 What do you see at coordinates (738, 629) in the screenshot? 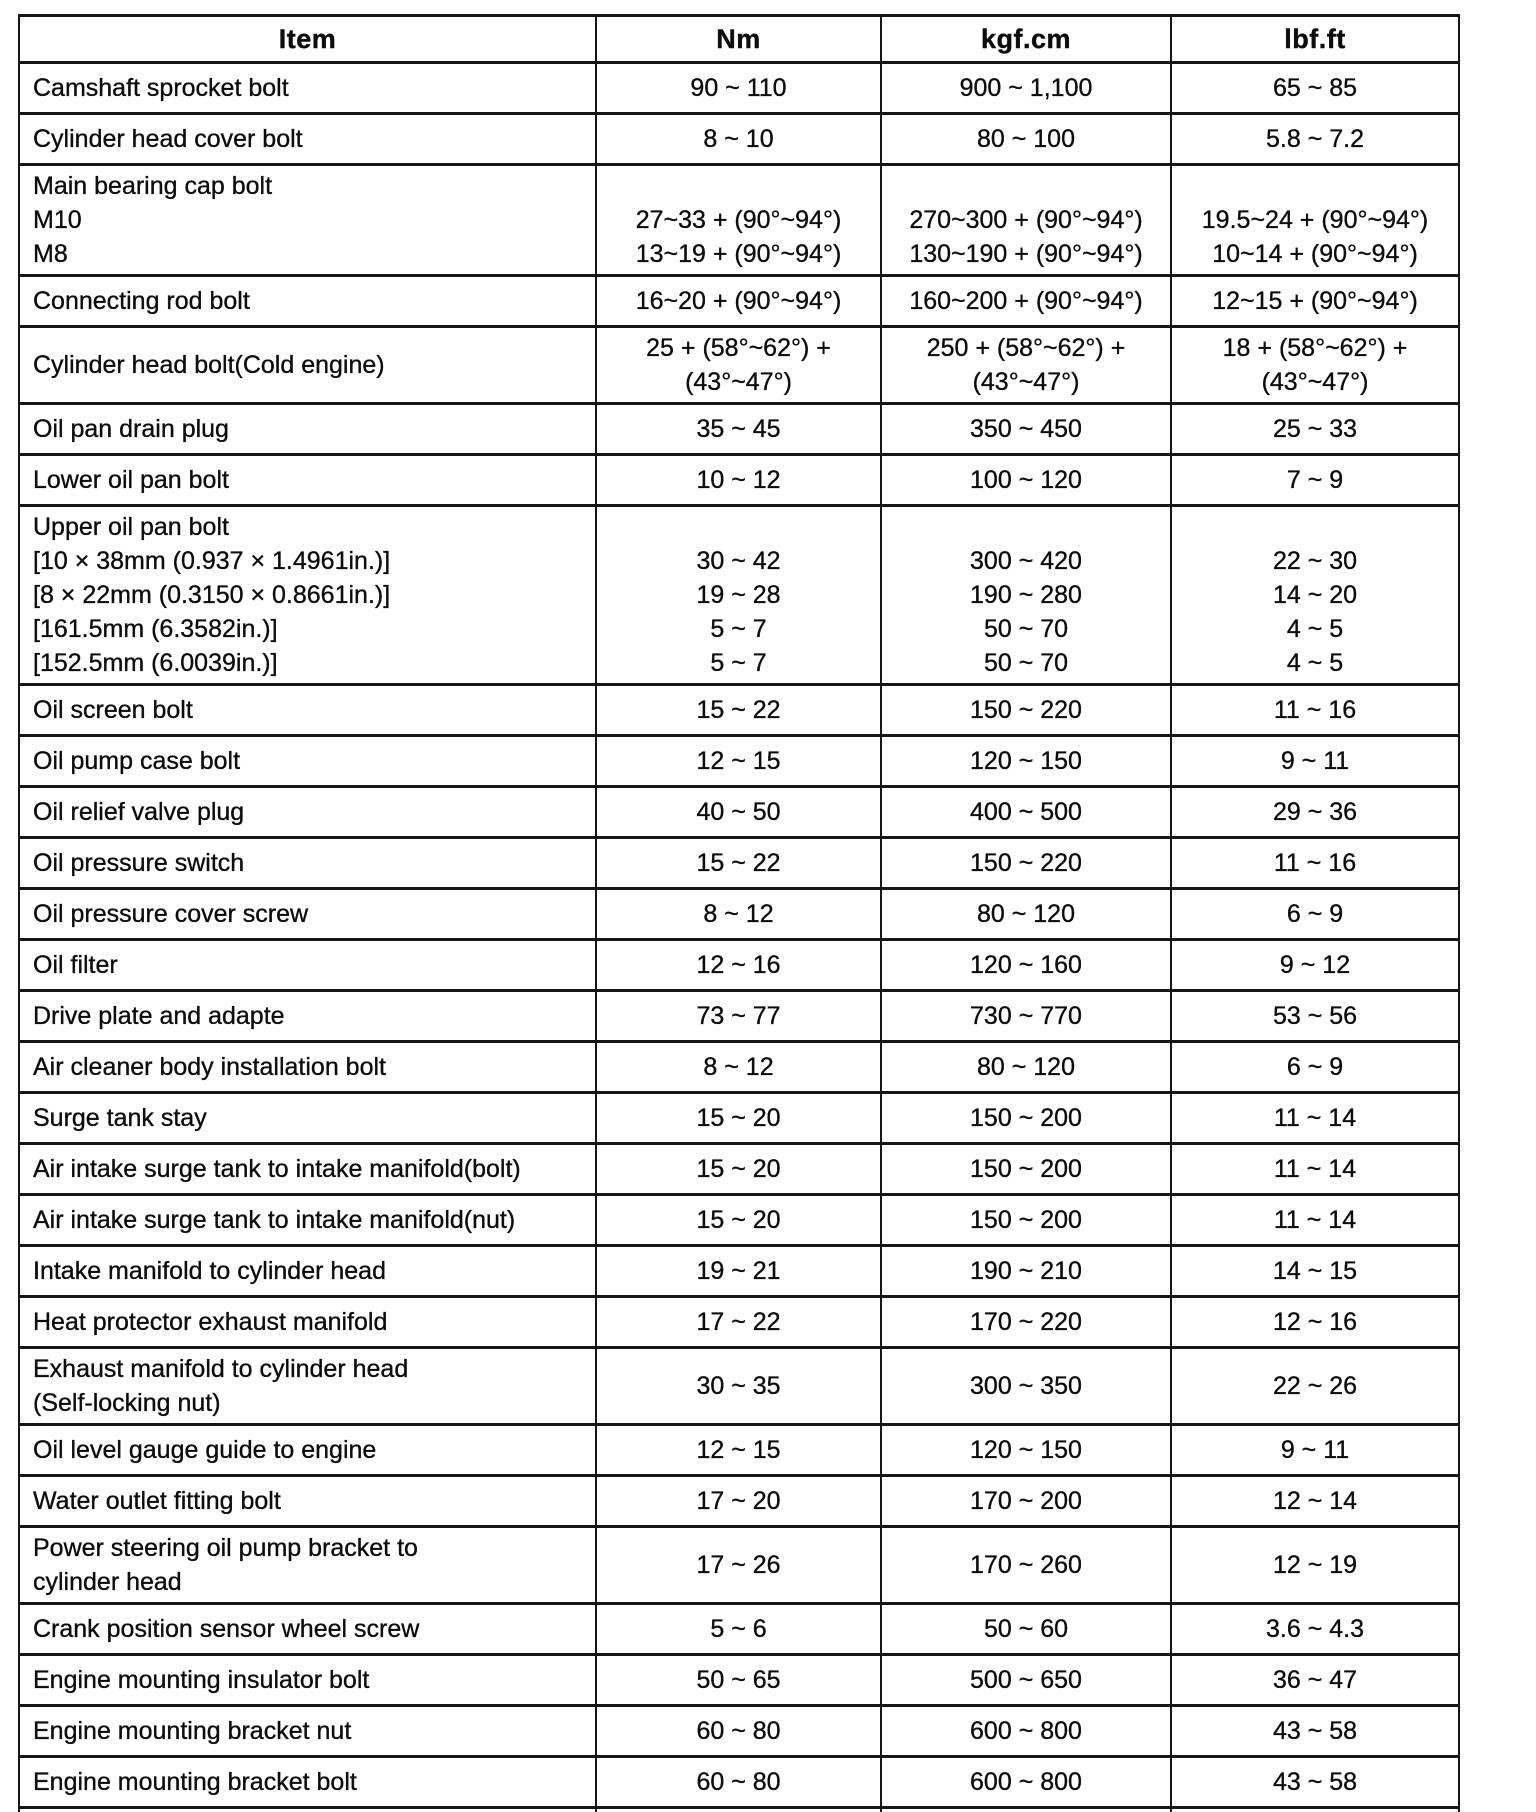
I see `cell-line: 5 ~ 7` at bounding box center [738, 629].